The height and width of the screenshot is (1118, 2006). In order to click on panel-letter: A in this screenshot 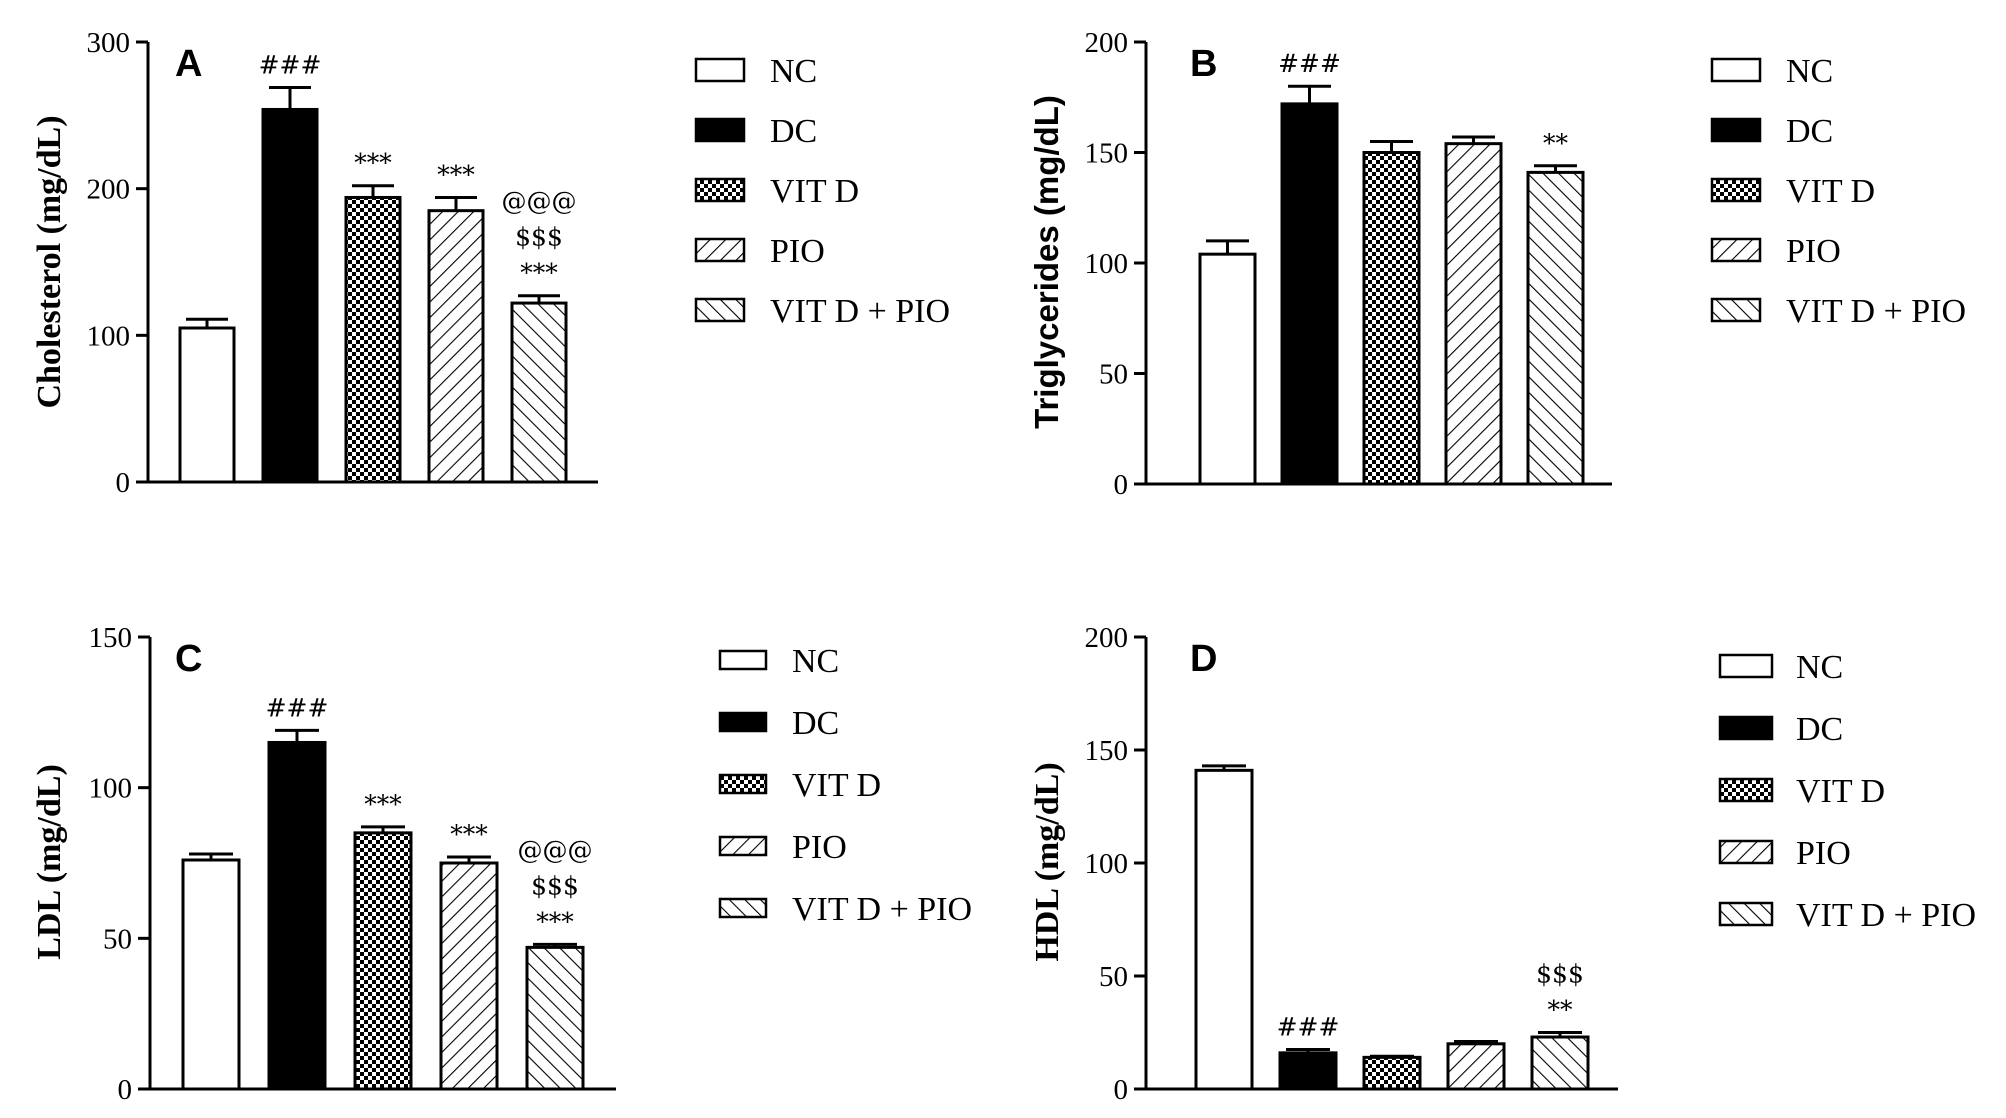, I will do `click(188, 64)`.